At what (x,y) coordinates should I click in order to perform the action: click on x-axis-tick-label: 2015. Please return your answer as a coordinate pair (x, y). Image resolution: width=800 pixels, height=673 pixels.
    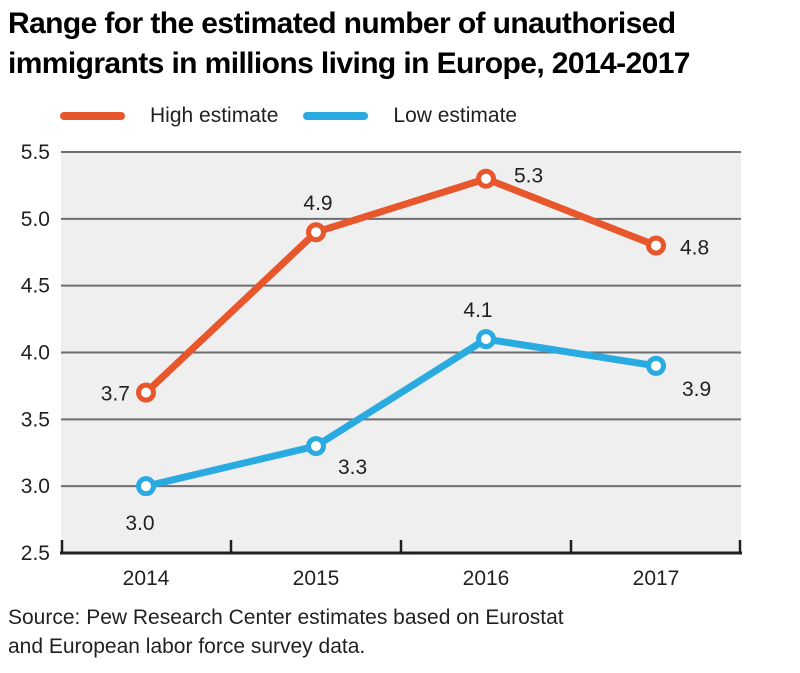
    Looking at the image, I should click on (316, 578).